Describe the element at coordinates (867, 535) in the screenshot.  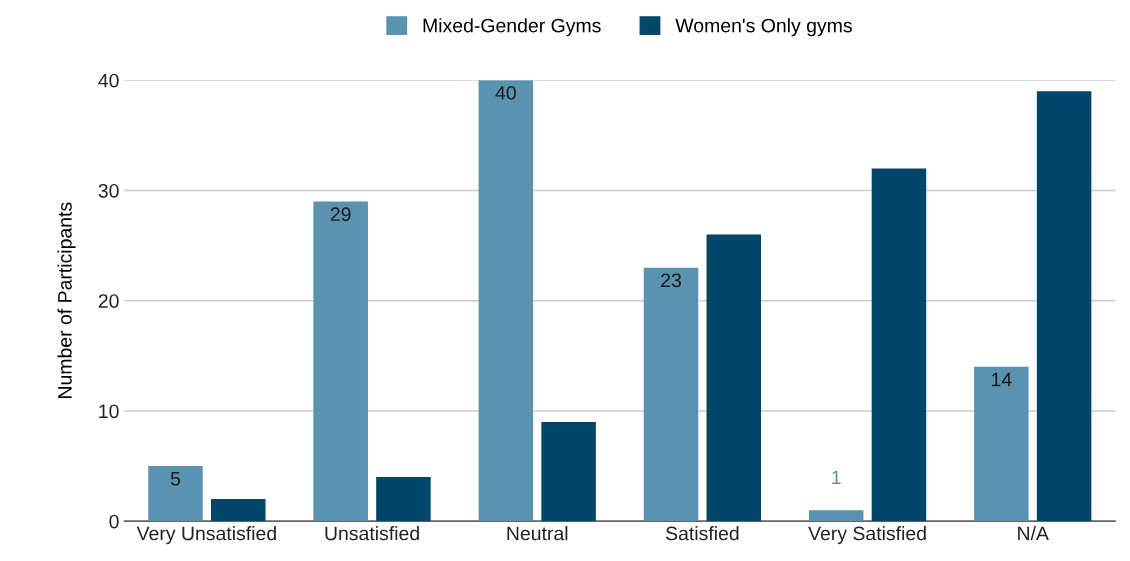
I see `x-tick-label: Very Satisfied` at that location.